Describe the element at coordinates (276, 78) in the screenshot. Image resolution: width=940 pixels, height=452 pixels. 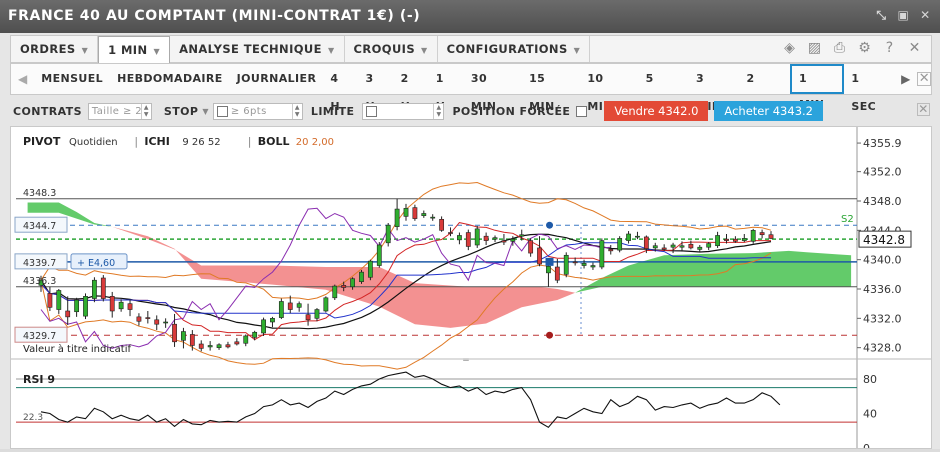
I see `tf-journalier: JOURNALIER` at that location.